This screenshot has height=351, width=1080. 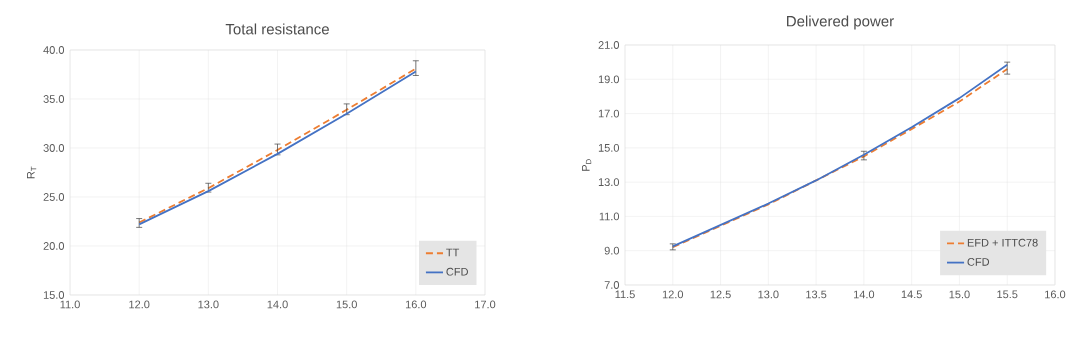 I want to click on y-tick-label: 35.0, so click(x=54, y=99).